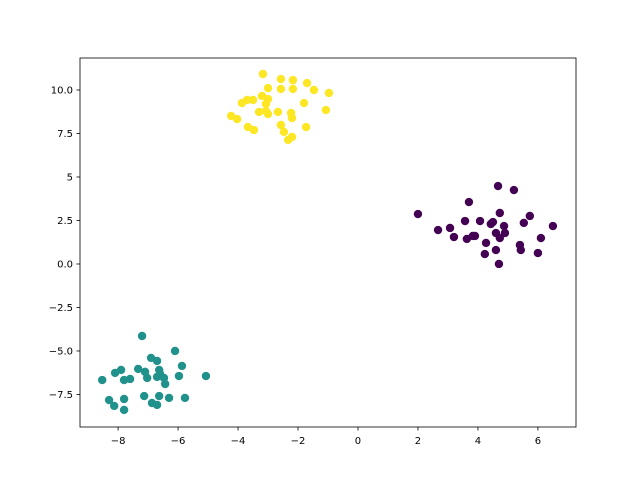  Describe the element at coordinates (62, 91) in the screenshot. I see `y-tick-label: 10.0` at that location.